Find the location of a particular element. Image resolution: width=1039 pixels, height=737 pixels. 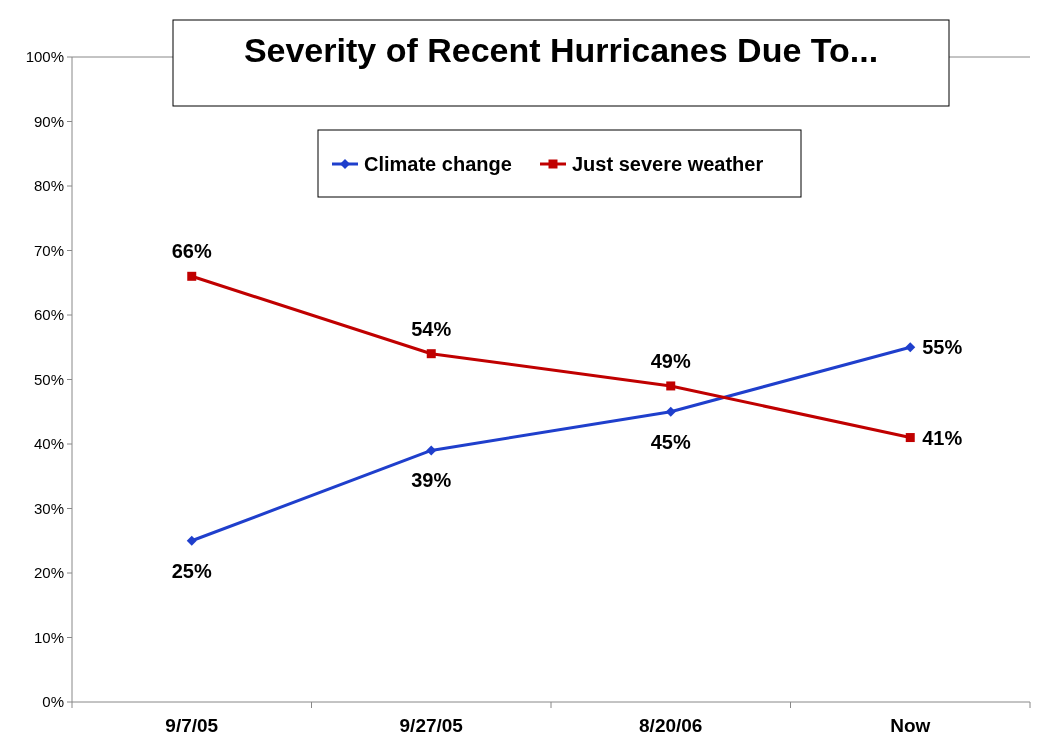

y-tick-label: 100% is located at coordinates (44, 57).